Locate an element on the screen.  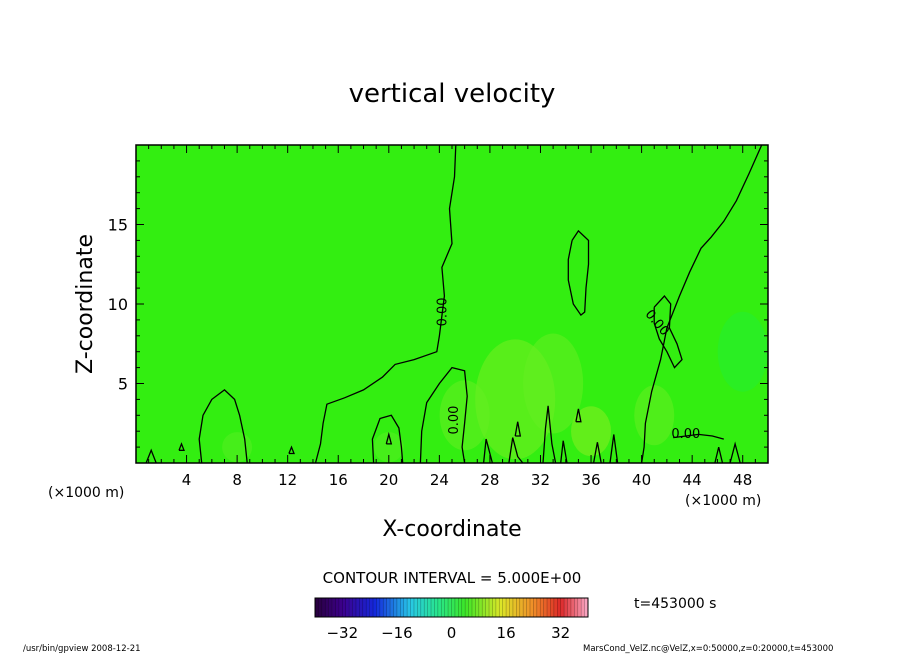
x-unit-left: (×1000 m) is located at coordinates (86, 493).